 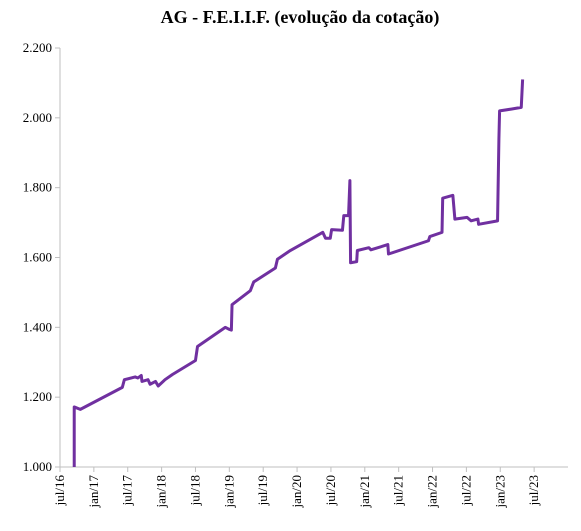 What do you see at coordinates (161, 492) in the screenshot?
I see `x-tick-label: jan/18` at bounding box center [161, 492].